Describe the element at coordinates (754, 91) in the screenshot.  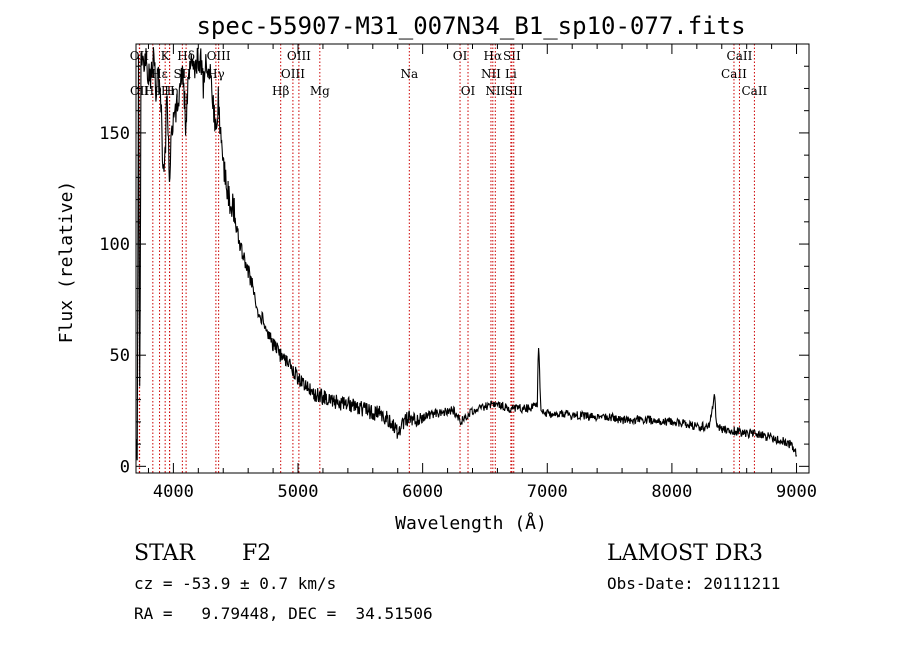
I see `line-marker-label-26: CaII` at that location.